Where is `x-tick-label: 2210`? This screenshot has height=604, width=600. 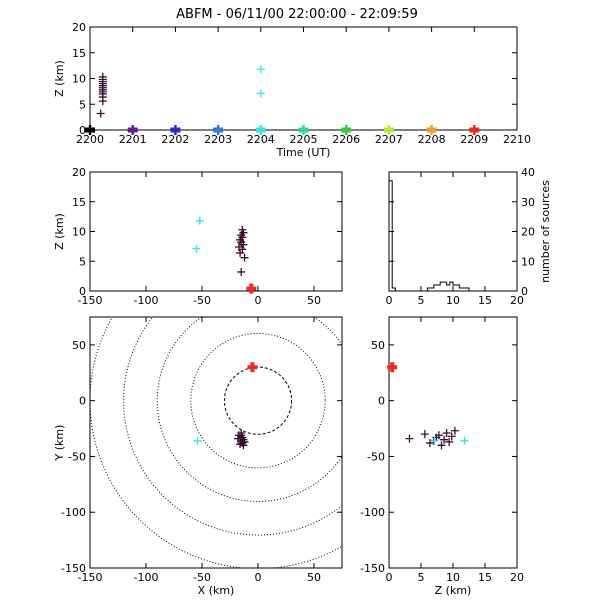 x-tick-label: 2210 is located at coordinates (517, 139).